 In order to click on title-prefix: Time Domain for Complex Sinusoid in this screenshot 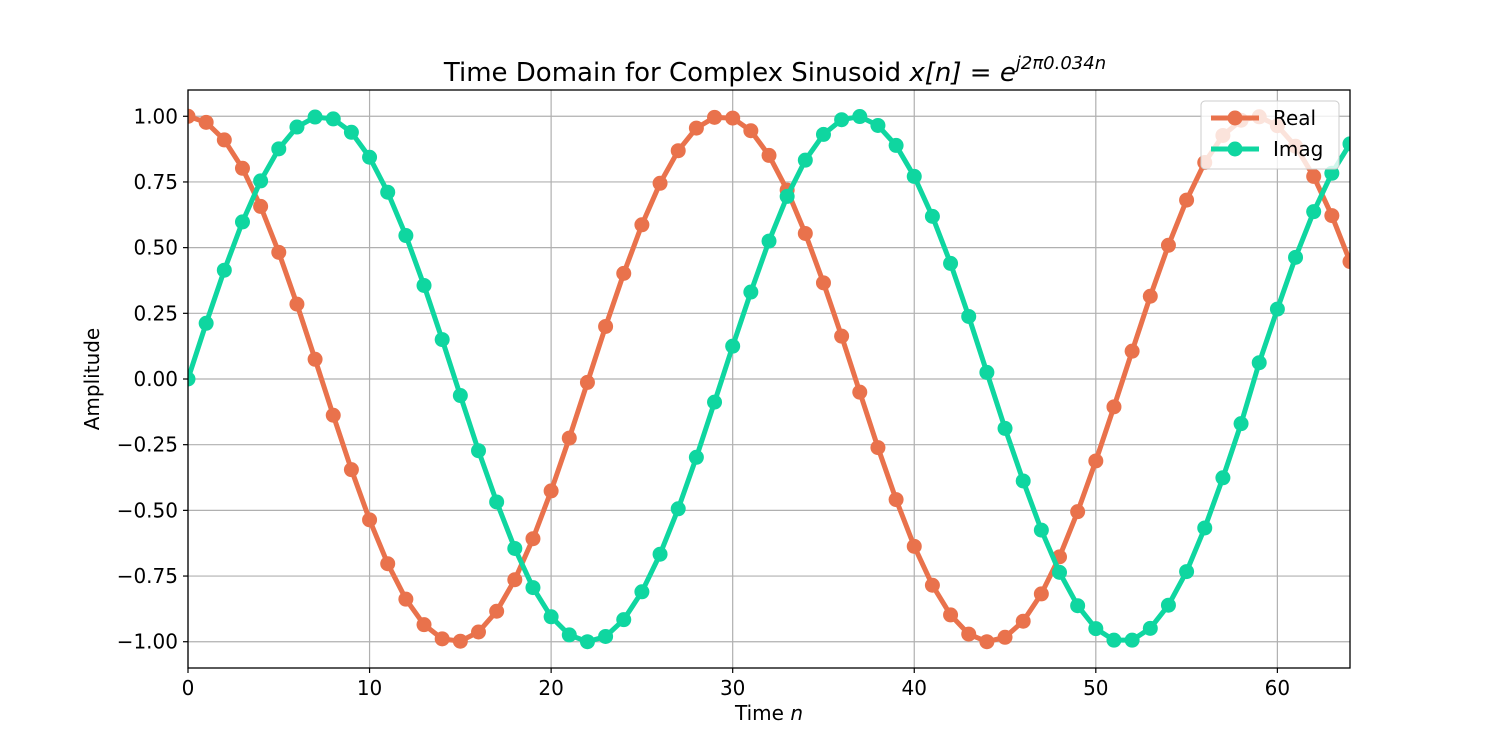, I will do `click(676, 73)`.